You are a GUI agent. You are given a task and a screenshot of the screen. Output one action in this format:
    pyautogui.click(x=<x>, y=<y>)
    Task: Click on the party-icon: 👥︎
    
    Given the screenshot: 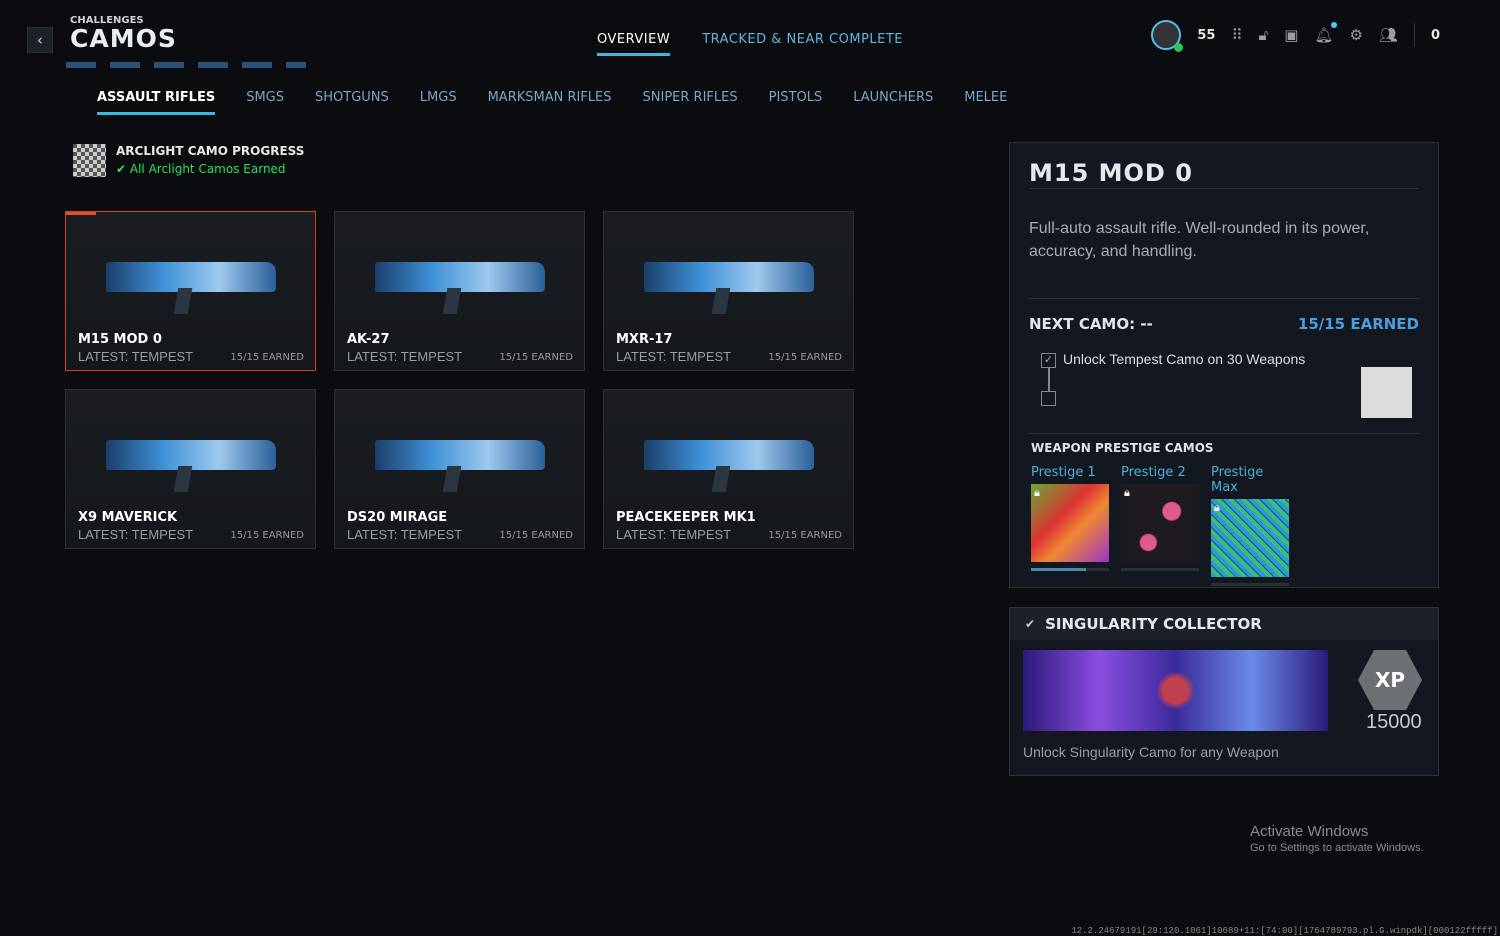 What is the action you would take?
    pyautogui.click(x=1388, y=35)
    